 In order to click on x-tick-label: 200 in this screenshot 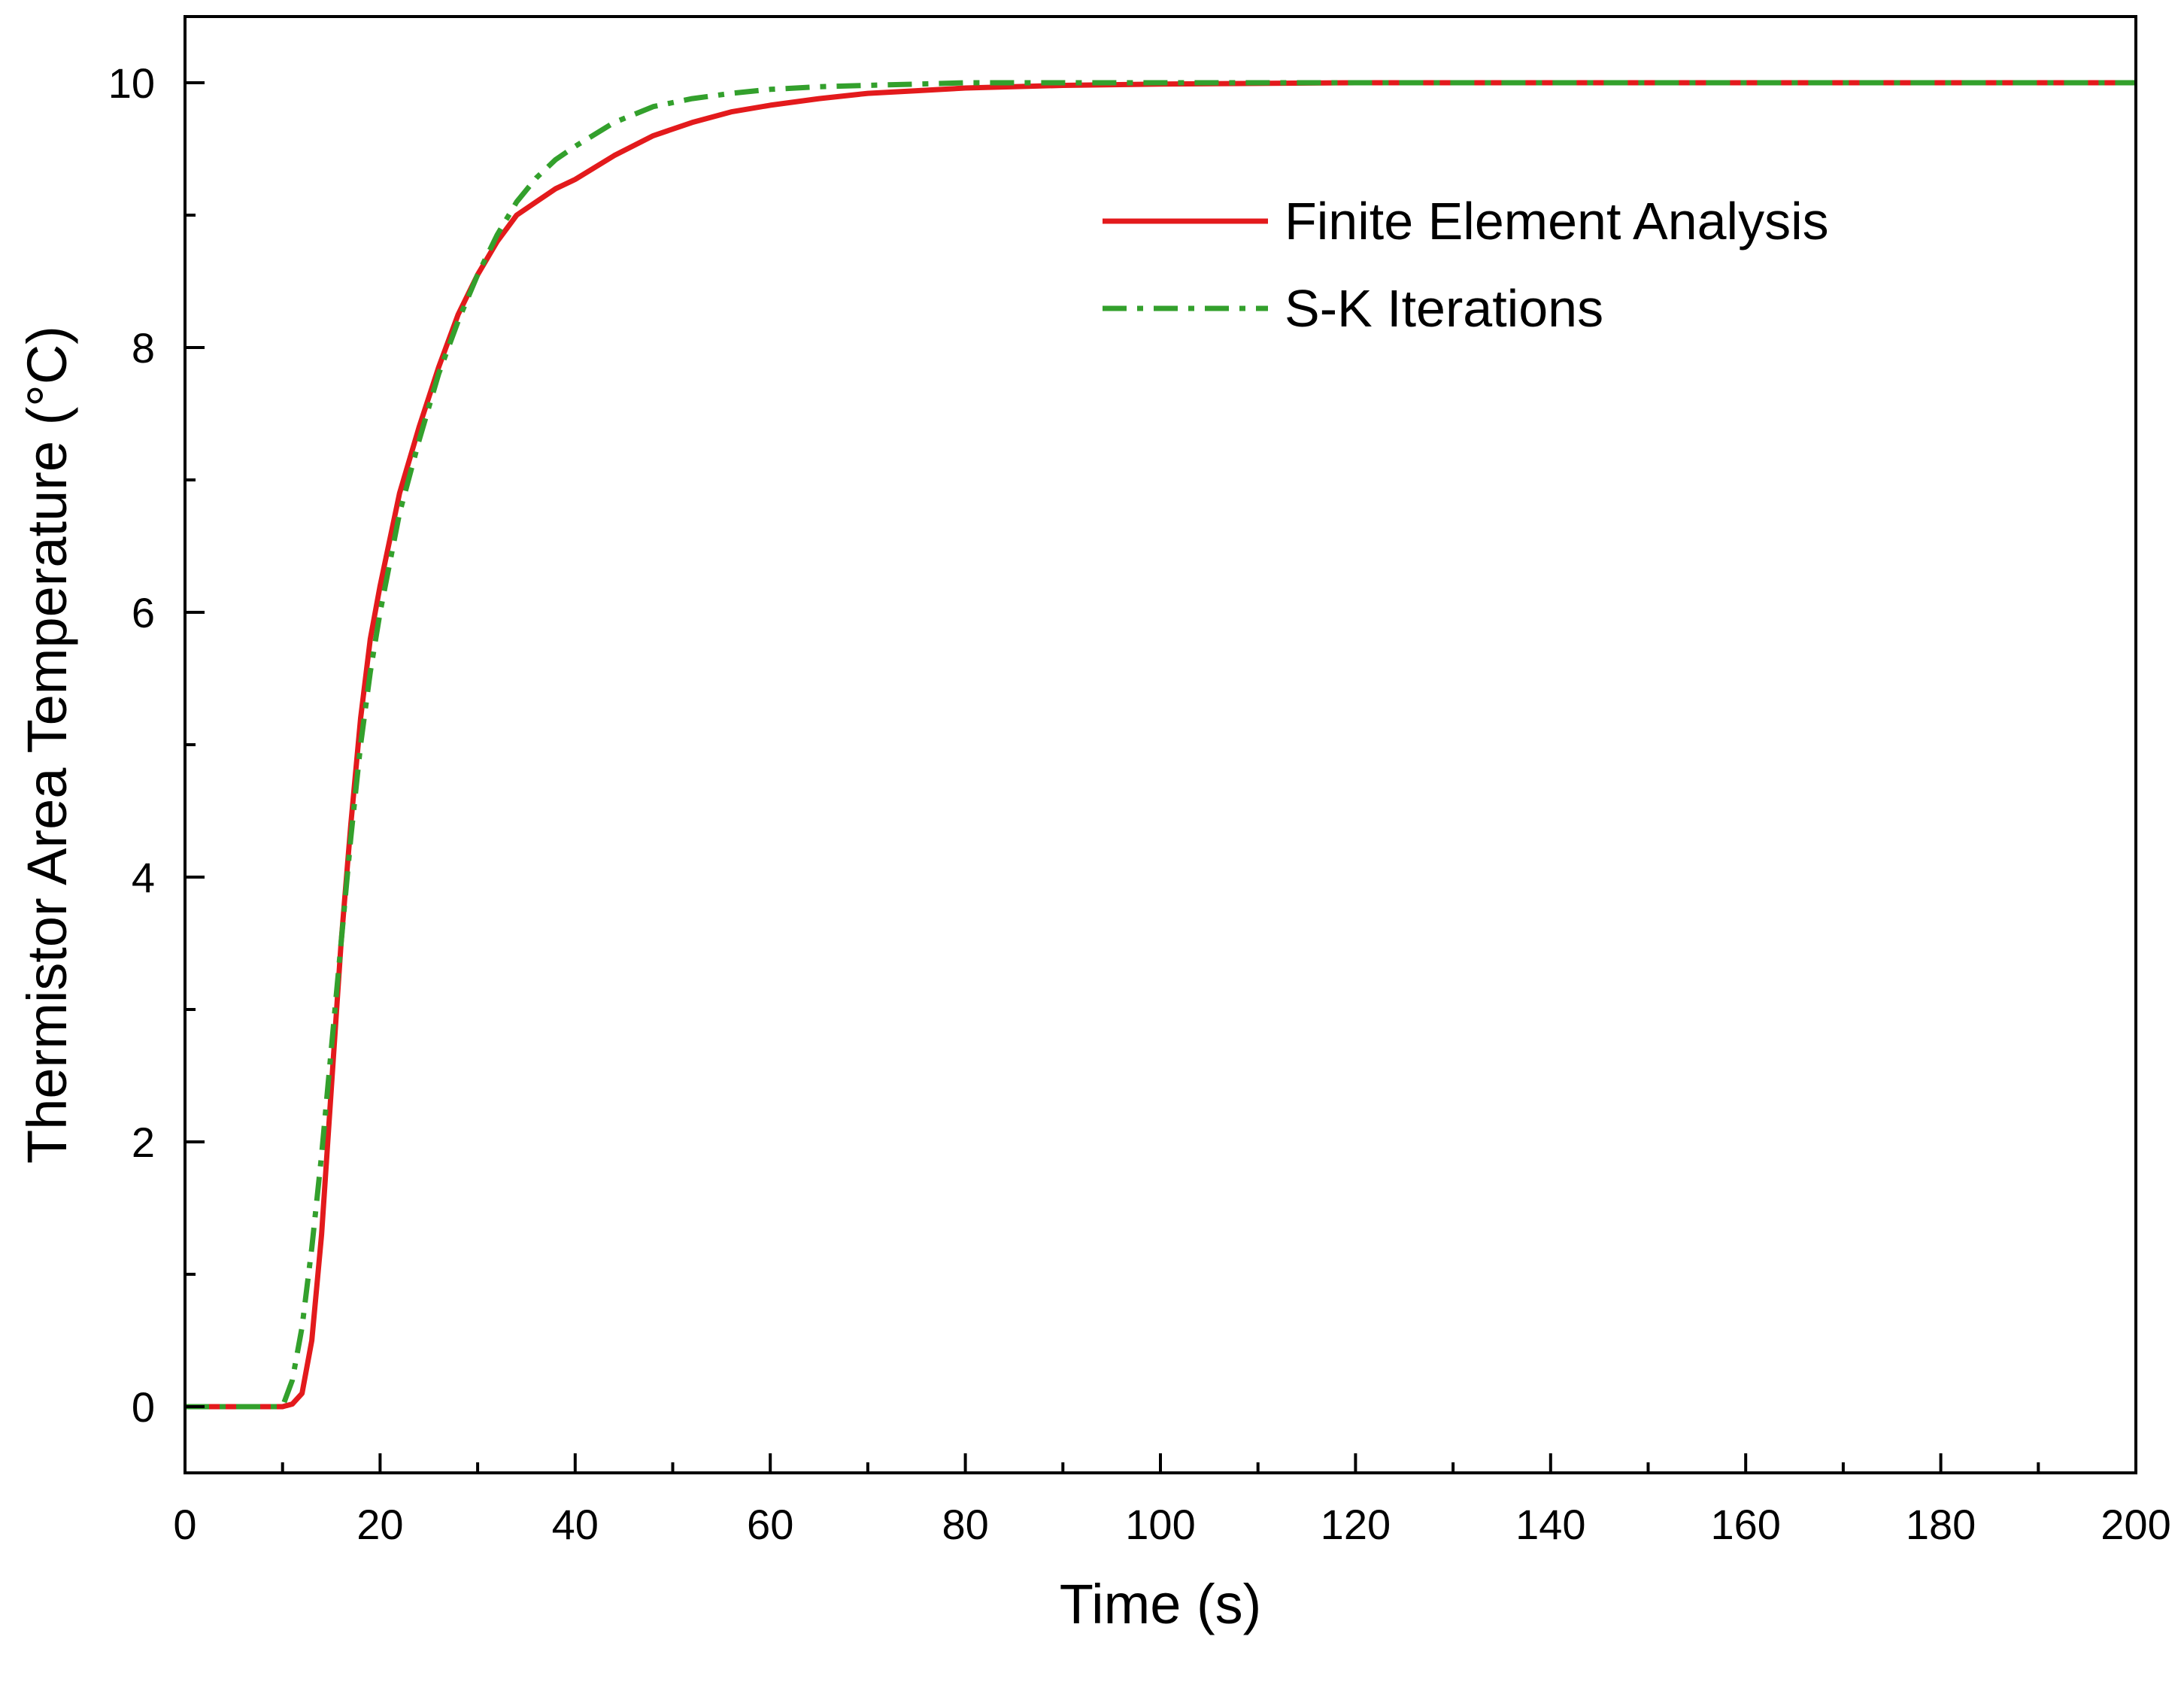, I will do `click(2135, 1524)`.